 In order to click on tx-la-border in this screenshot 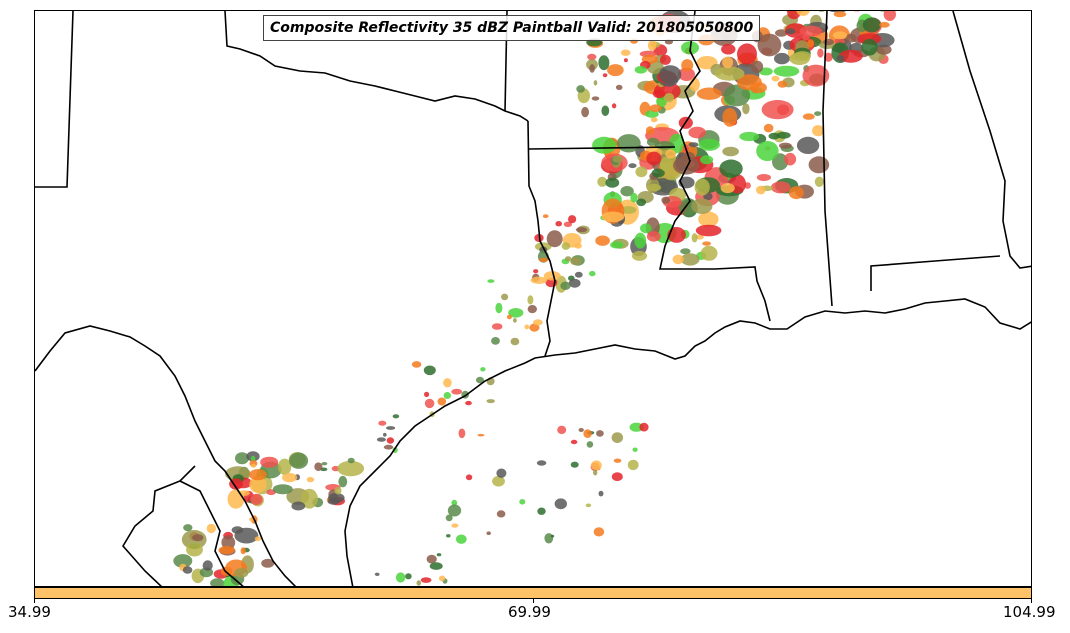, I will do `click(541, 238)`.